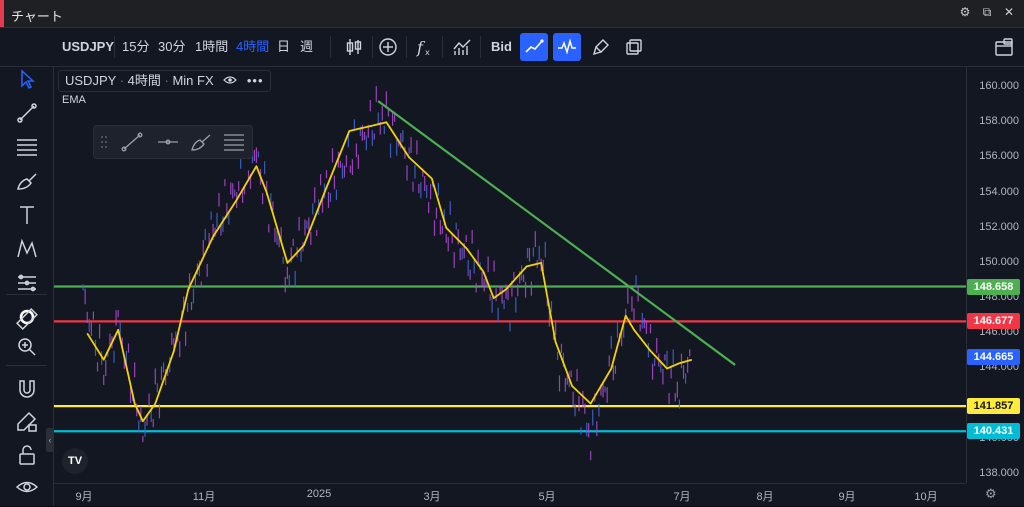 The image size is (1024, 507). I want to click on bid-button: Bid, so click(501, 46).